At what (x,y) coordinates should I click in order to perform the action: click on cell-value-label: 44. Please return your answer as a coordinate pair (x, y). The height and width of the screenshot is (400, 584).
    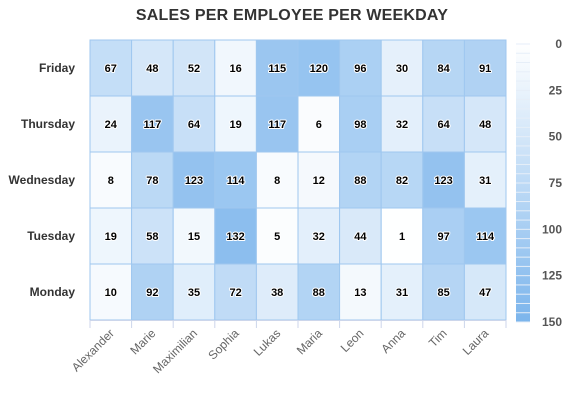
    Looking at the image, I should click on (360, 237).